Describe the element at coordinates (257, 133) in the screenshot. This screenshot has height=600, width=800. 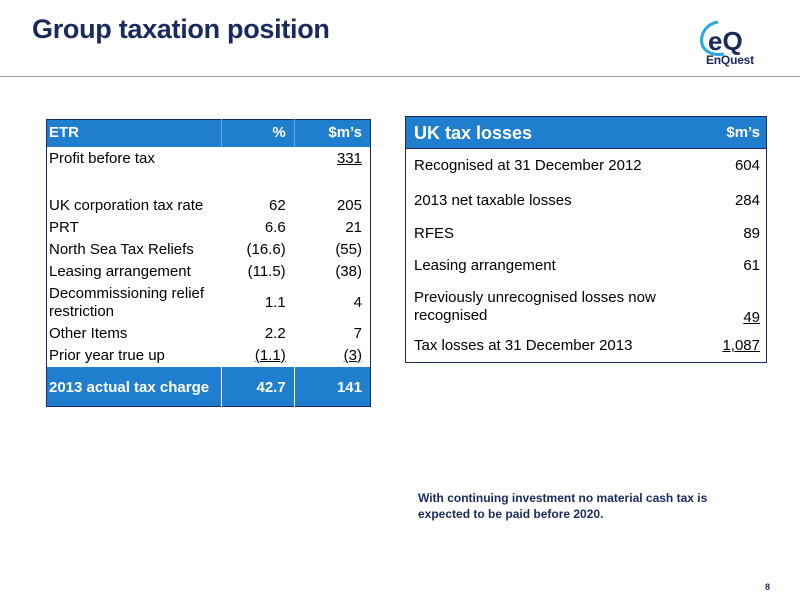
I see `etr-header-pct: %` at that location.